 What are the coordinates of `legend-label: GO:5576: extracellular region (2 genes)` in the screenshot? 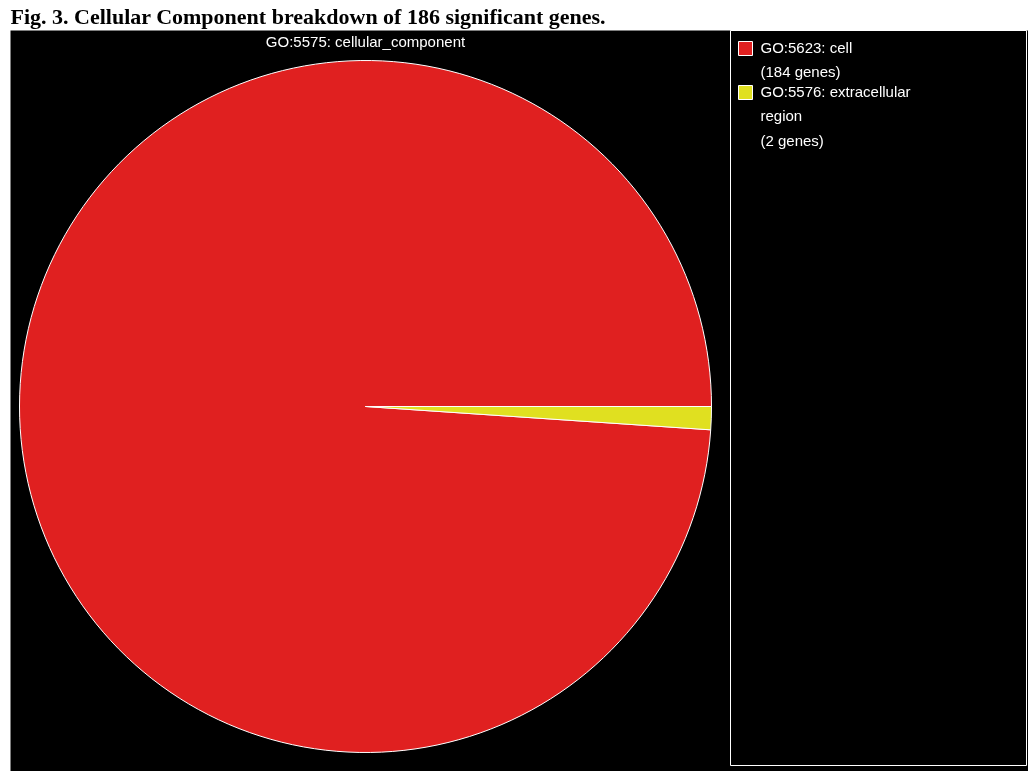 It's located at (835, 115).